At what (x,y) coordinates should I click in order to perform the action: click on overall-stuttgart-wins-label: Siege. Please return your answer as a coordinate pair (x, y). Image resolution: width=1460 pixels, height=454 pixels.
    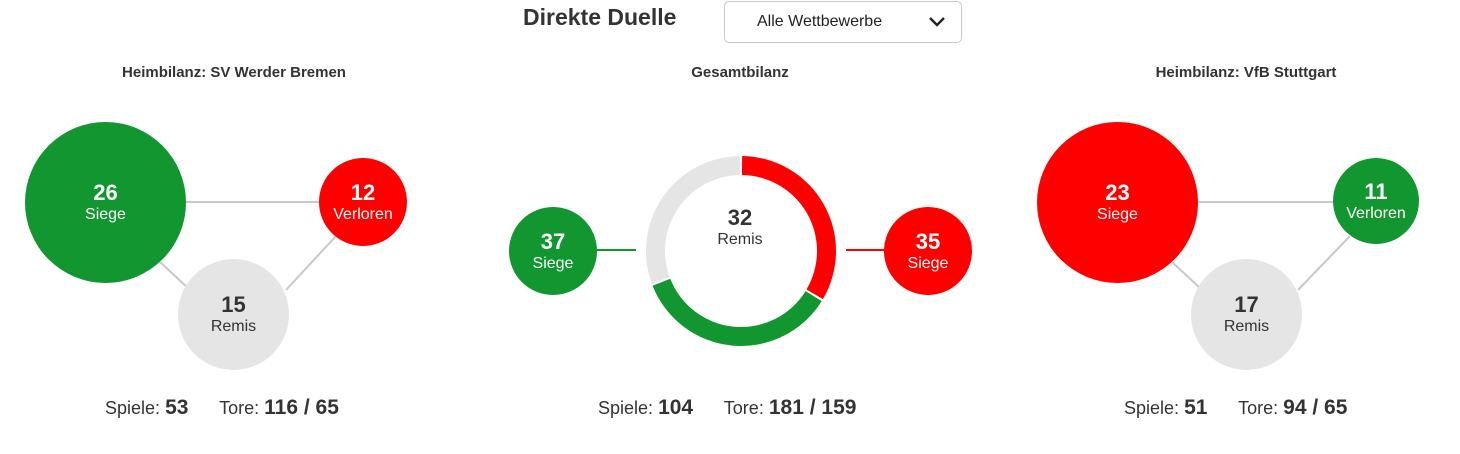
    Looking at the image, I should click on (928, 263).